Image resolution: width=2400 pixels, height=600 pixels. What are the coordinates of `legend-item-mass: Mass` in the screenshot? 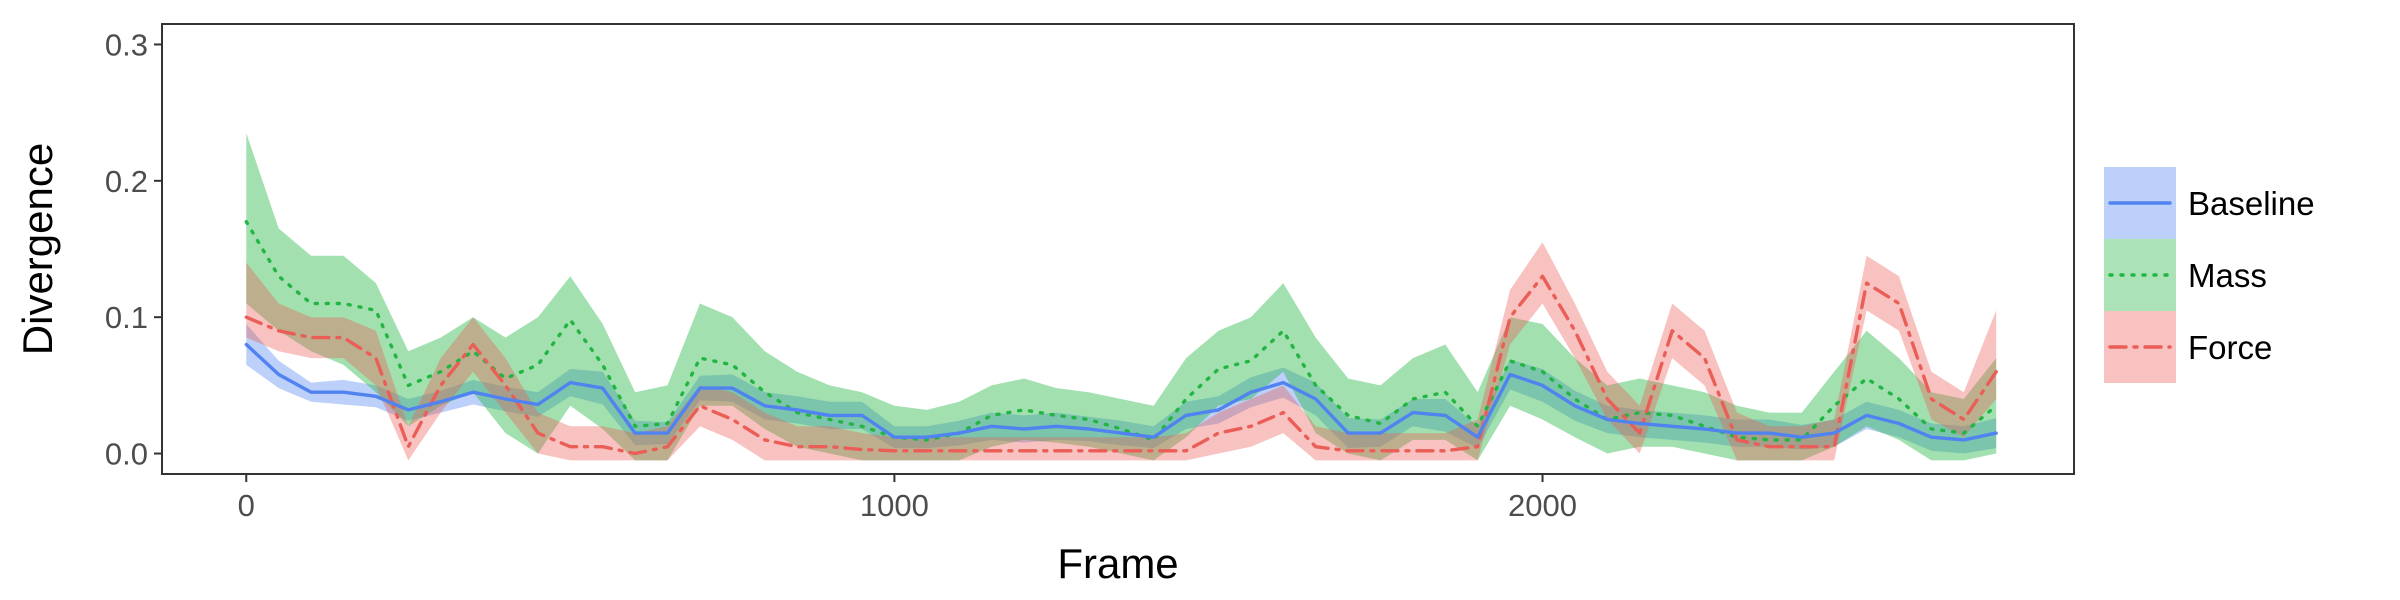 It's located at (2185, 275).